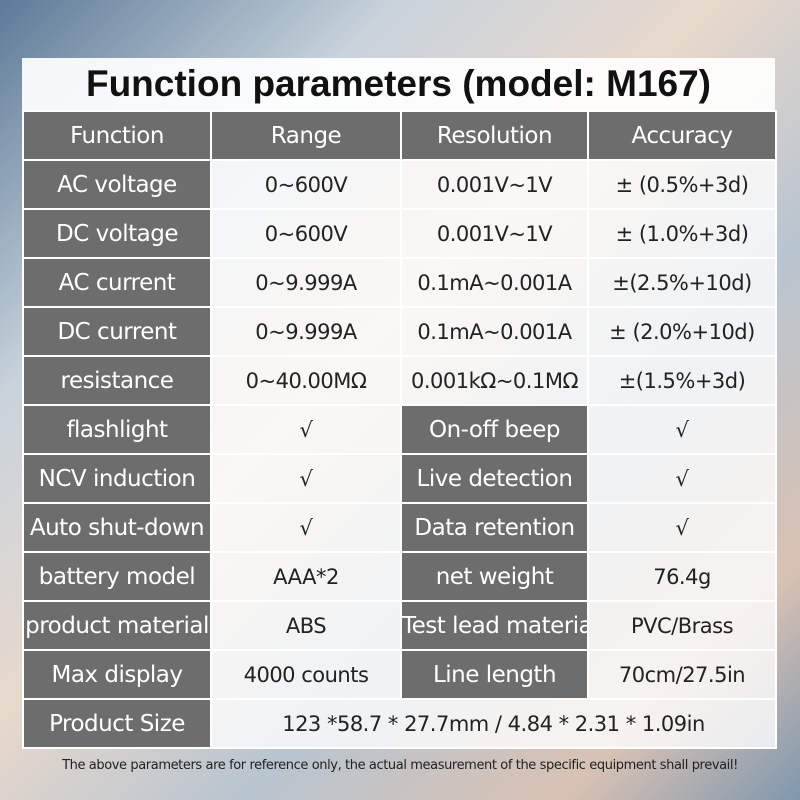 The height and width of the screenshot is (800, 800). I want to click on table-row: DC voltage 0~600V 0.001V~1V ± (1.0%+3d), so click(399, 233).